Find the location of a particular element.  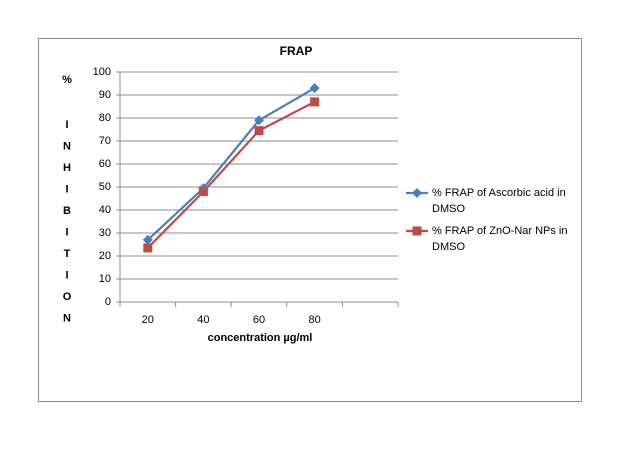

y-tick-label: 70 is located at coordinates (105, 141).